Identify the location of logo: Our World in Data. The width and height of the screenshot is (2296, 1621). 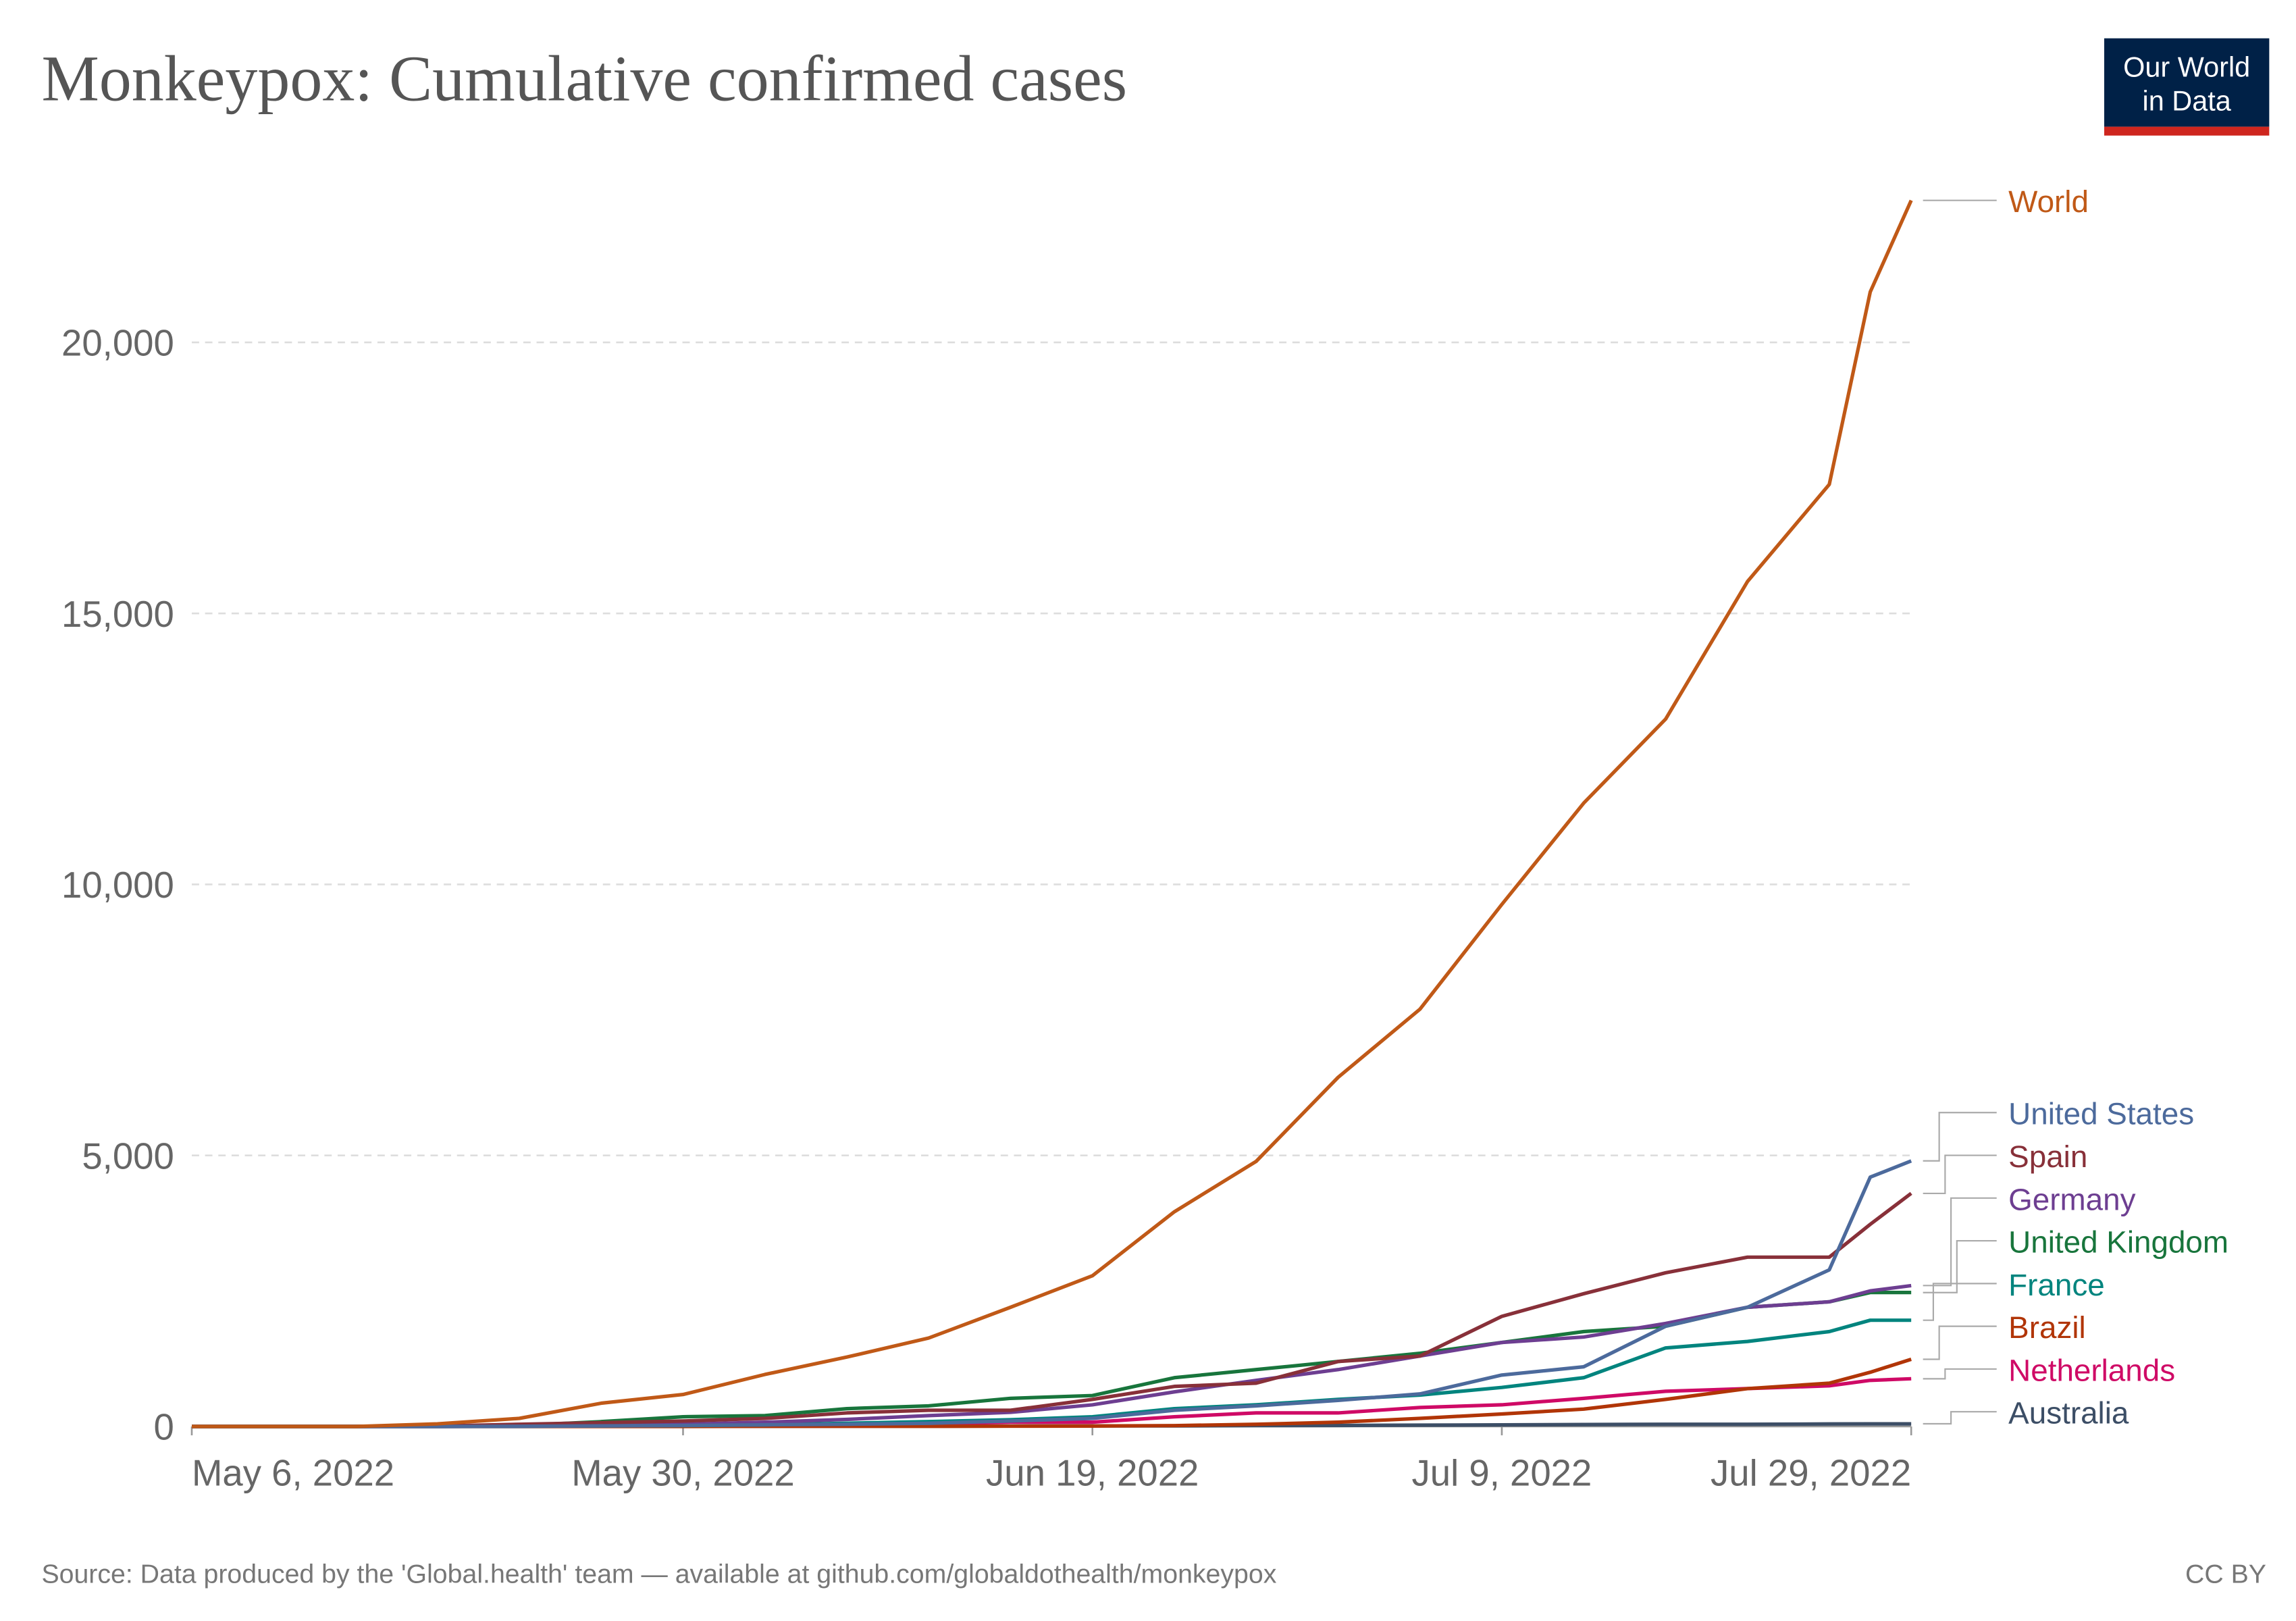
(2187, 87).